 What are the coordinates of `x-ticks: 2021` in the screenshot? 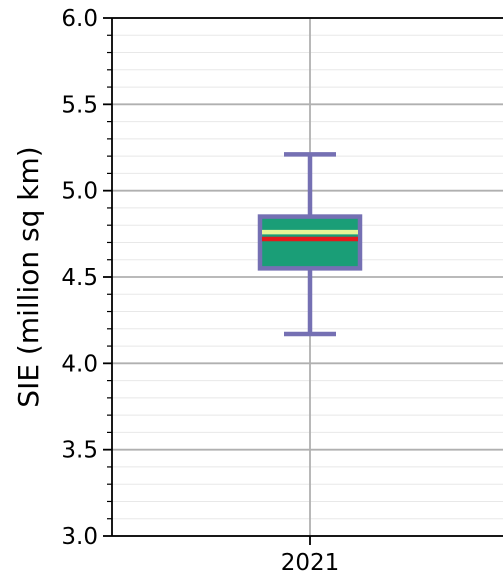 It's located at (310, 556).